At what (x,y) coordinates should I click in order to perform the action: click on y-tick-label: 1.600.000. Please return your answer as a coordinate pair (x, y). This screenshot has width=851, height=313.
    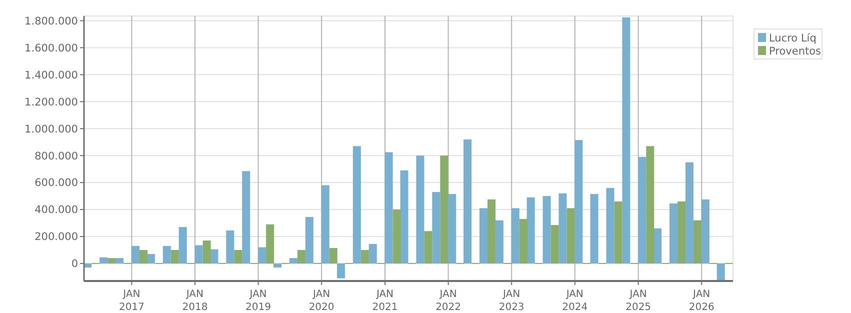
    Looking at the image, I should click on (51, 48).